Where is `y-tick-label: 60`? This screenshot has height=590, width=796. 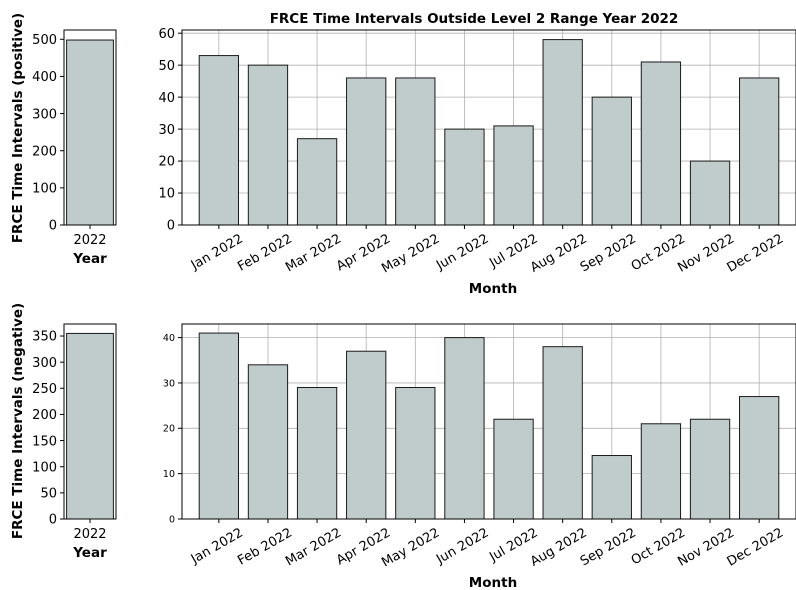 y-tick-label: 60 is located at coordinates (166, 34).